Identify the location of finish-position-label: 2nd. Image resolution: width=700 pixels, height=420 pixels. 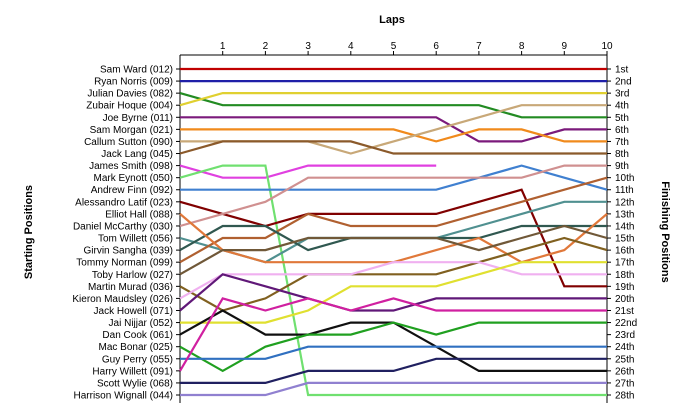
(623, 82).